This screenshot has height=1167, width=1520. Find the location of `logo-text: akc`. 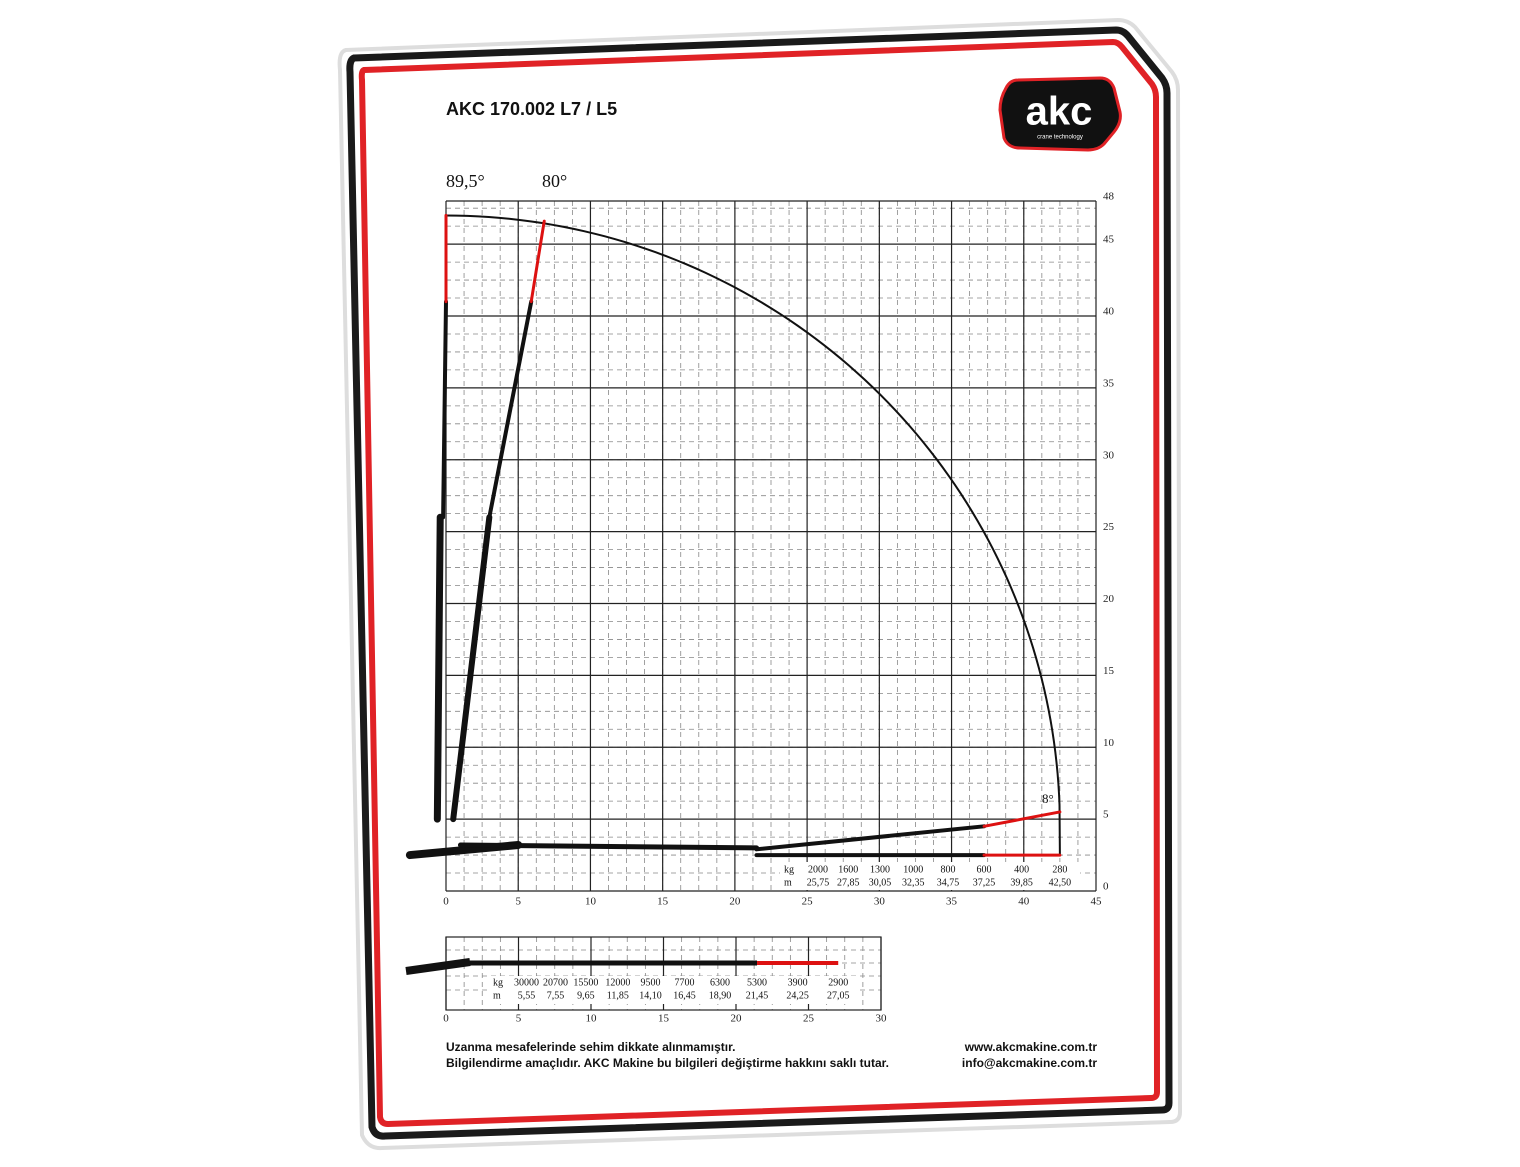

logo-text: akc is located at coordinates (1059, 112).